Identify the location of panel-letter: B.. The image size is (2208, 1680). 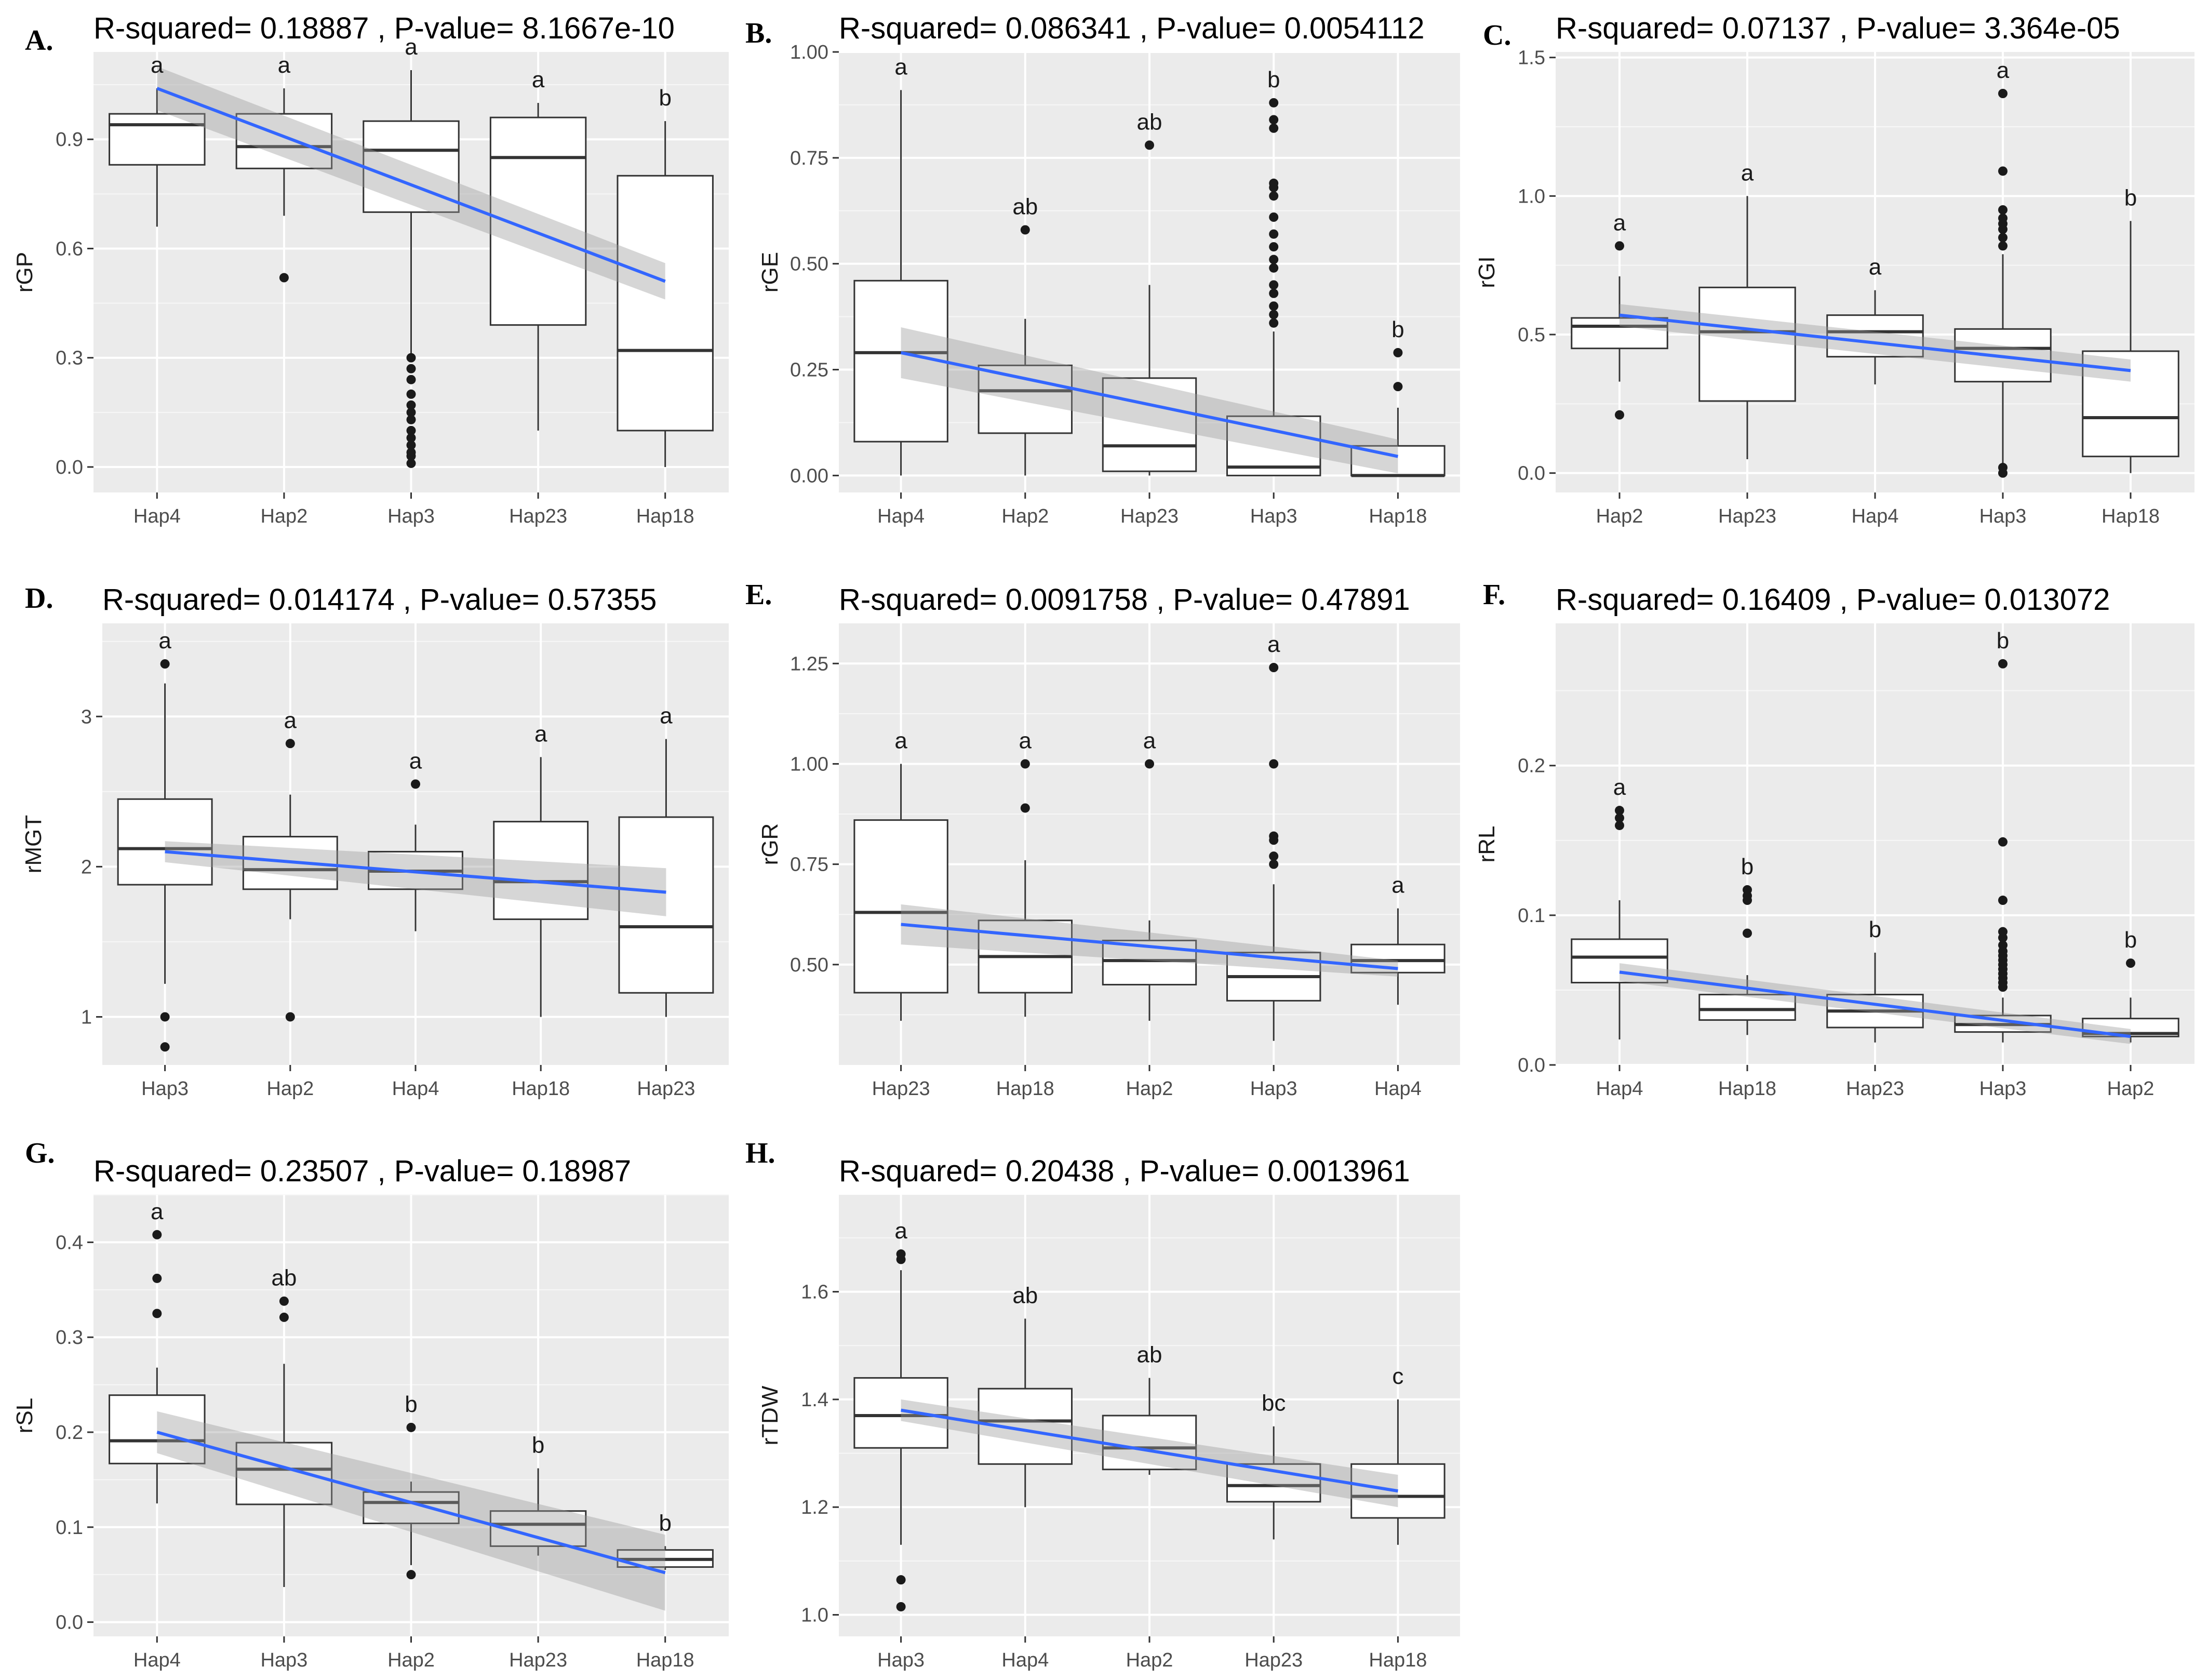
(758, 33).